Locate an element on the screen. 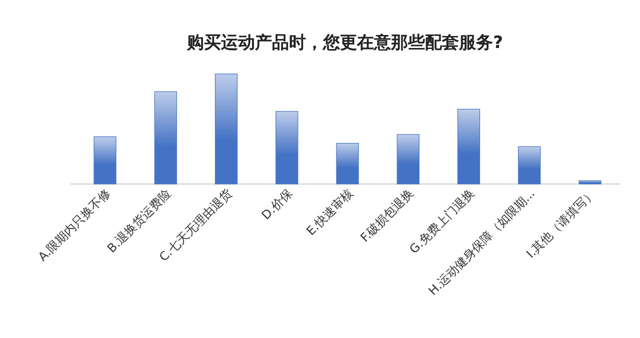 This screenshot has height=338, width=640. x-tick-label: E.快速审核 is located at coordinates (330, 212).